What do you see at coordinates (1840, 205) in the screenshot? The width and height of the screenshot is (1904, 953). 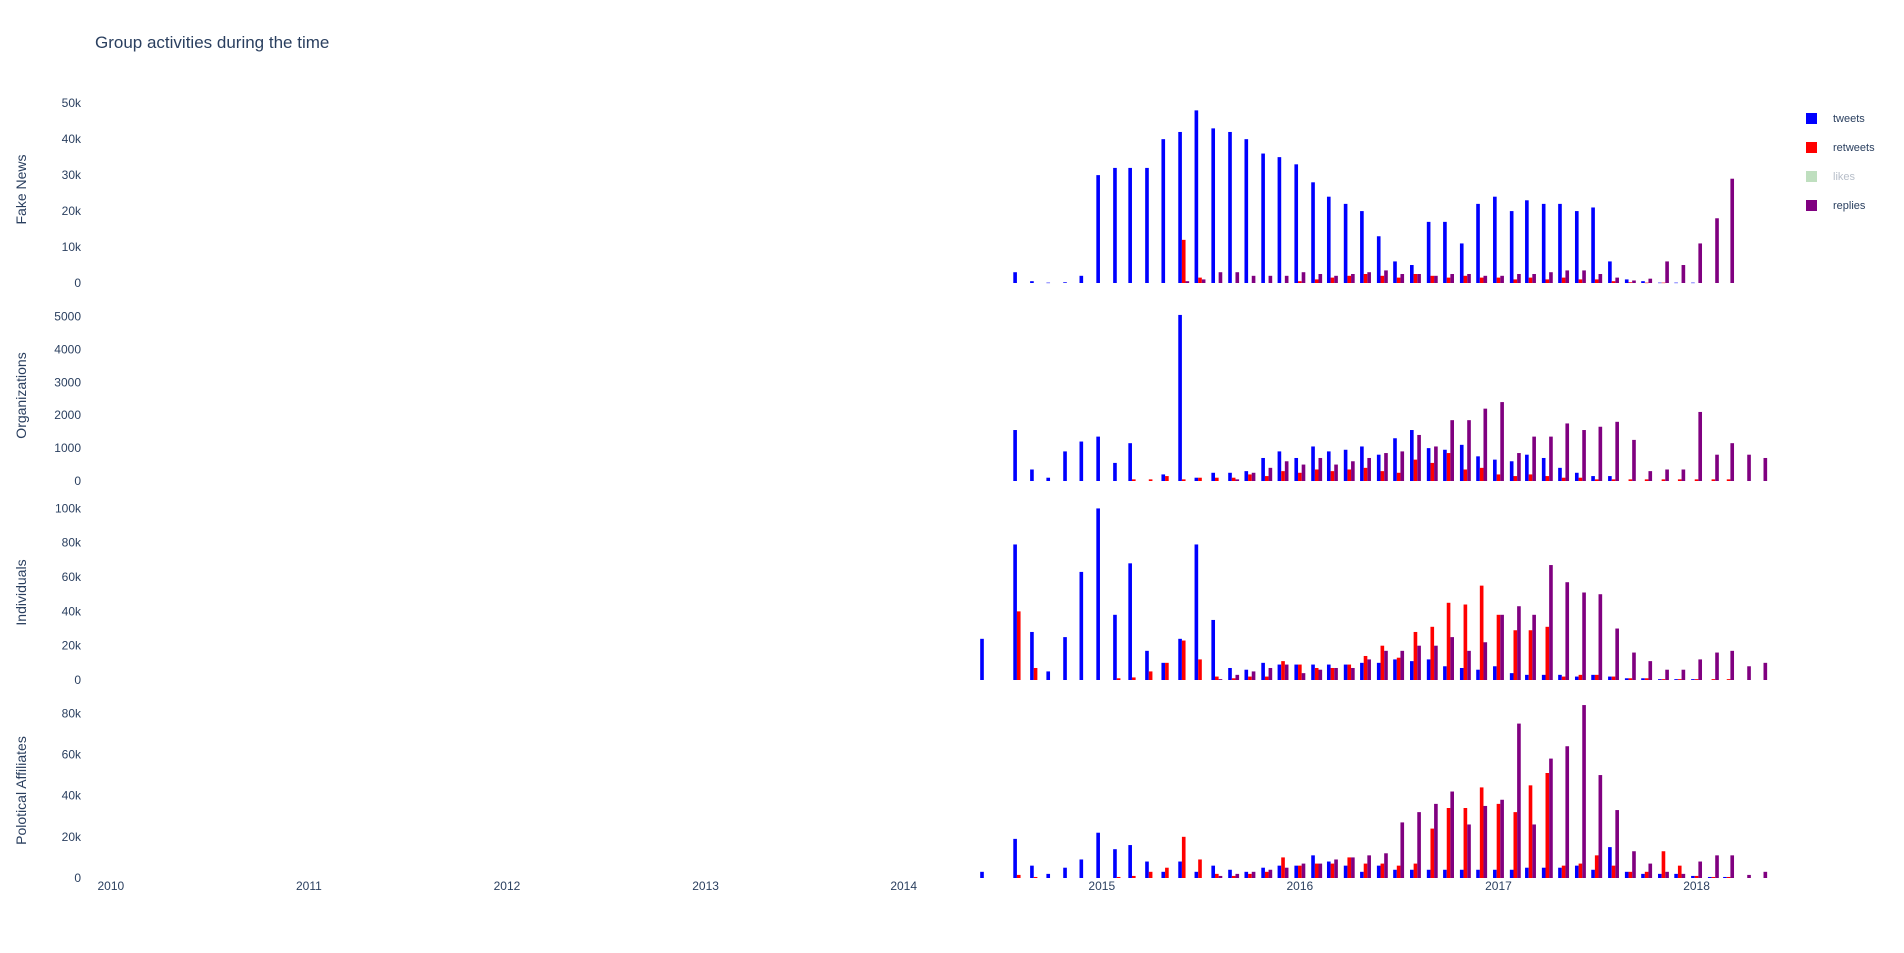 I see `legend-item-replies: replies` at bounding box center [1840, 205].